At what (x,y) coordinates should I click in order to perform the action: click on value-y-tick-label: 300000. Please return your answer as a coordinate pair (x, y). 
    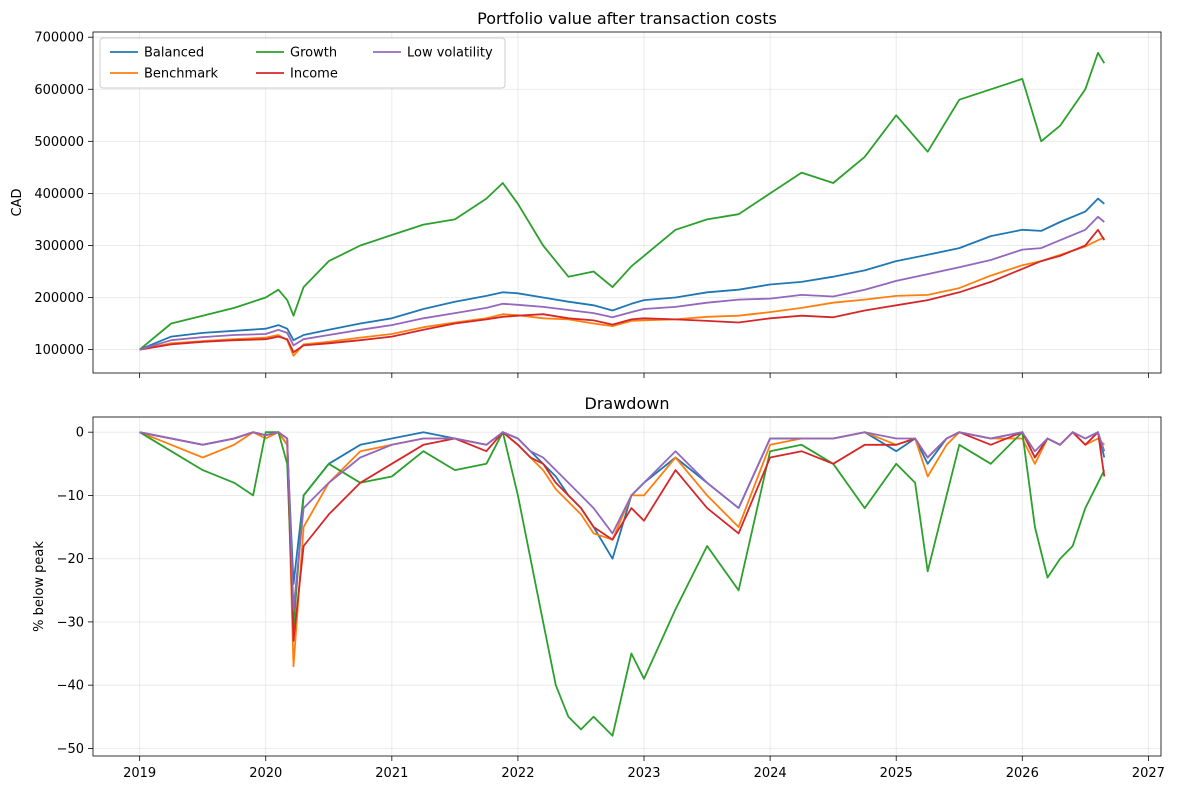
    Looking at the image, I should click on (59, 246).